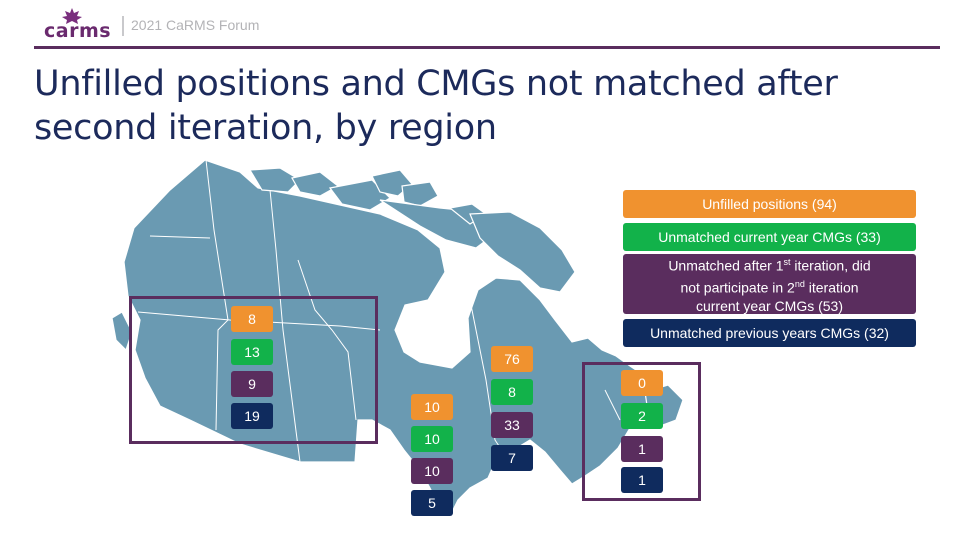 The image size is (960, 540). I want to click on ontario-unmatched-previous-badge: 5, so click(432, 503).